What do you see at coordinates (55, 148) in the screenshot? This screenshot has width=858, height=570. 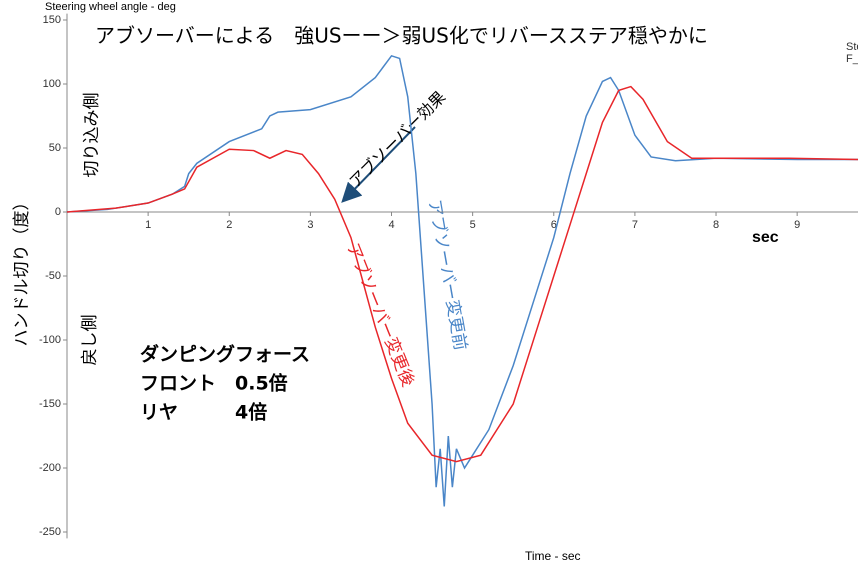 I see `y-tick-label: 50` at bounding box center [55, 148].